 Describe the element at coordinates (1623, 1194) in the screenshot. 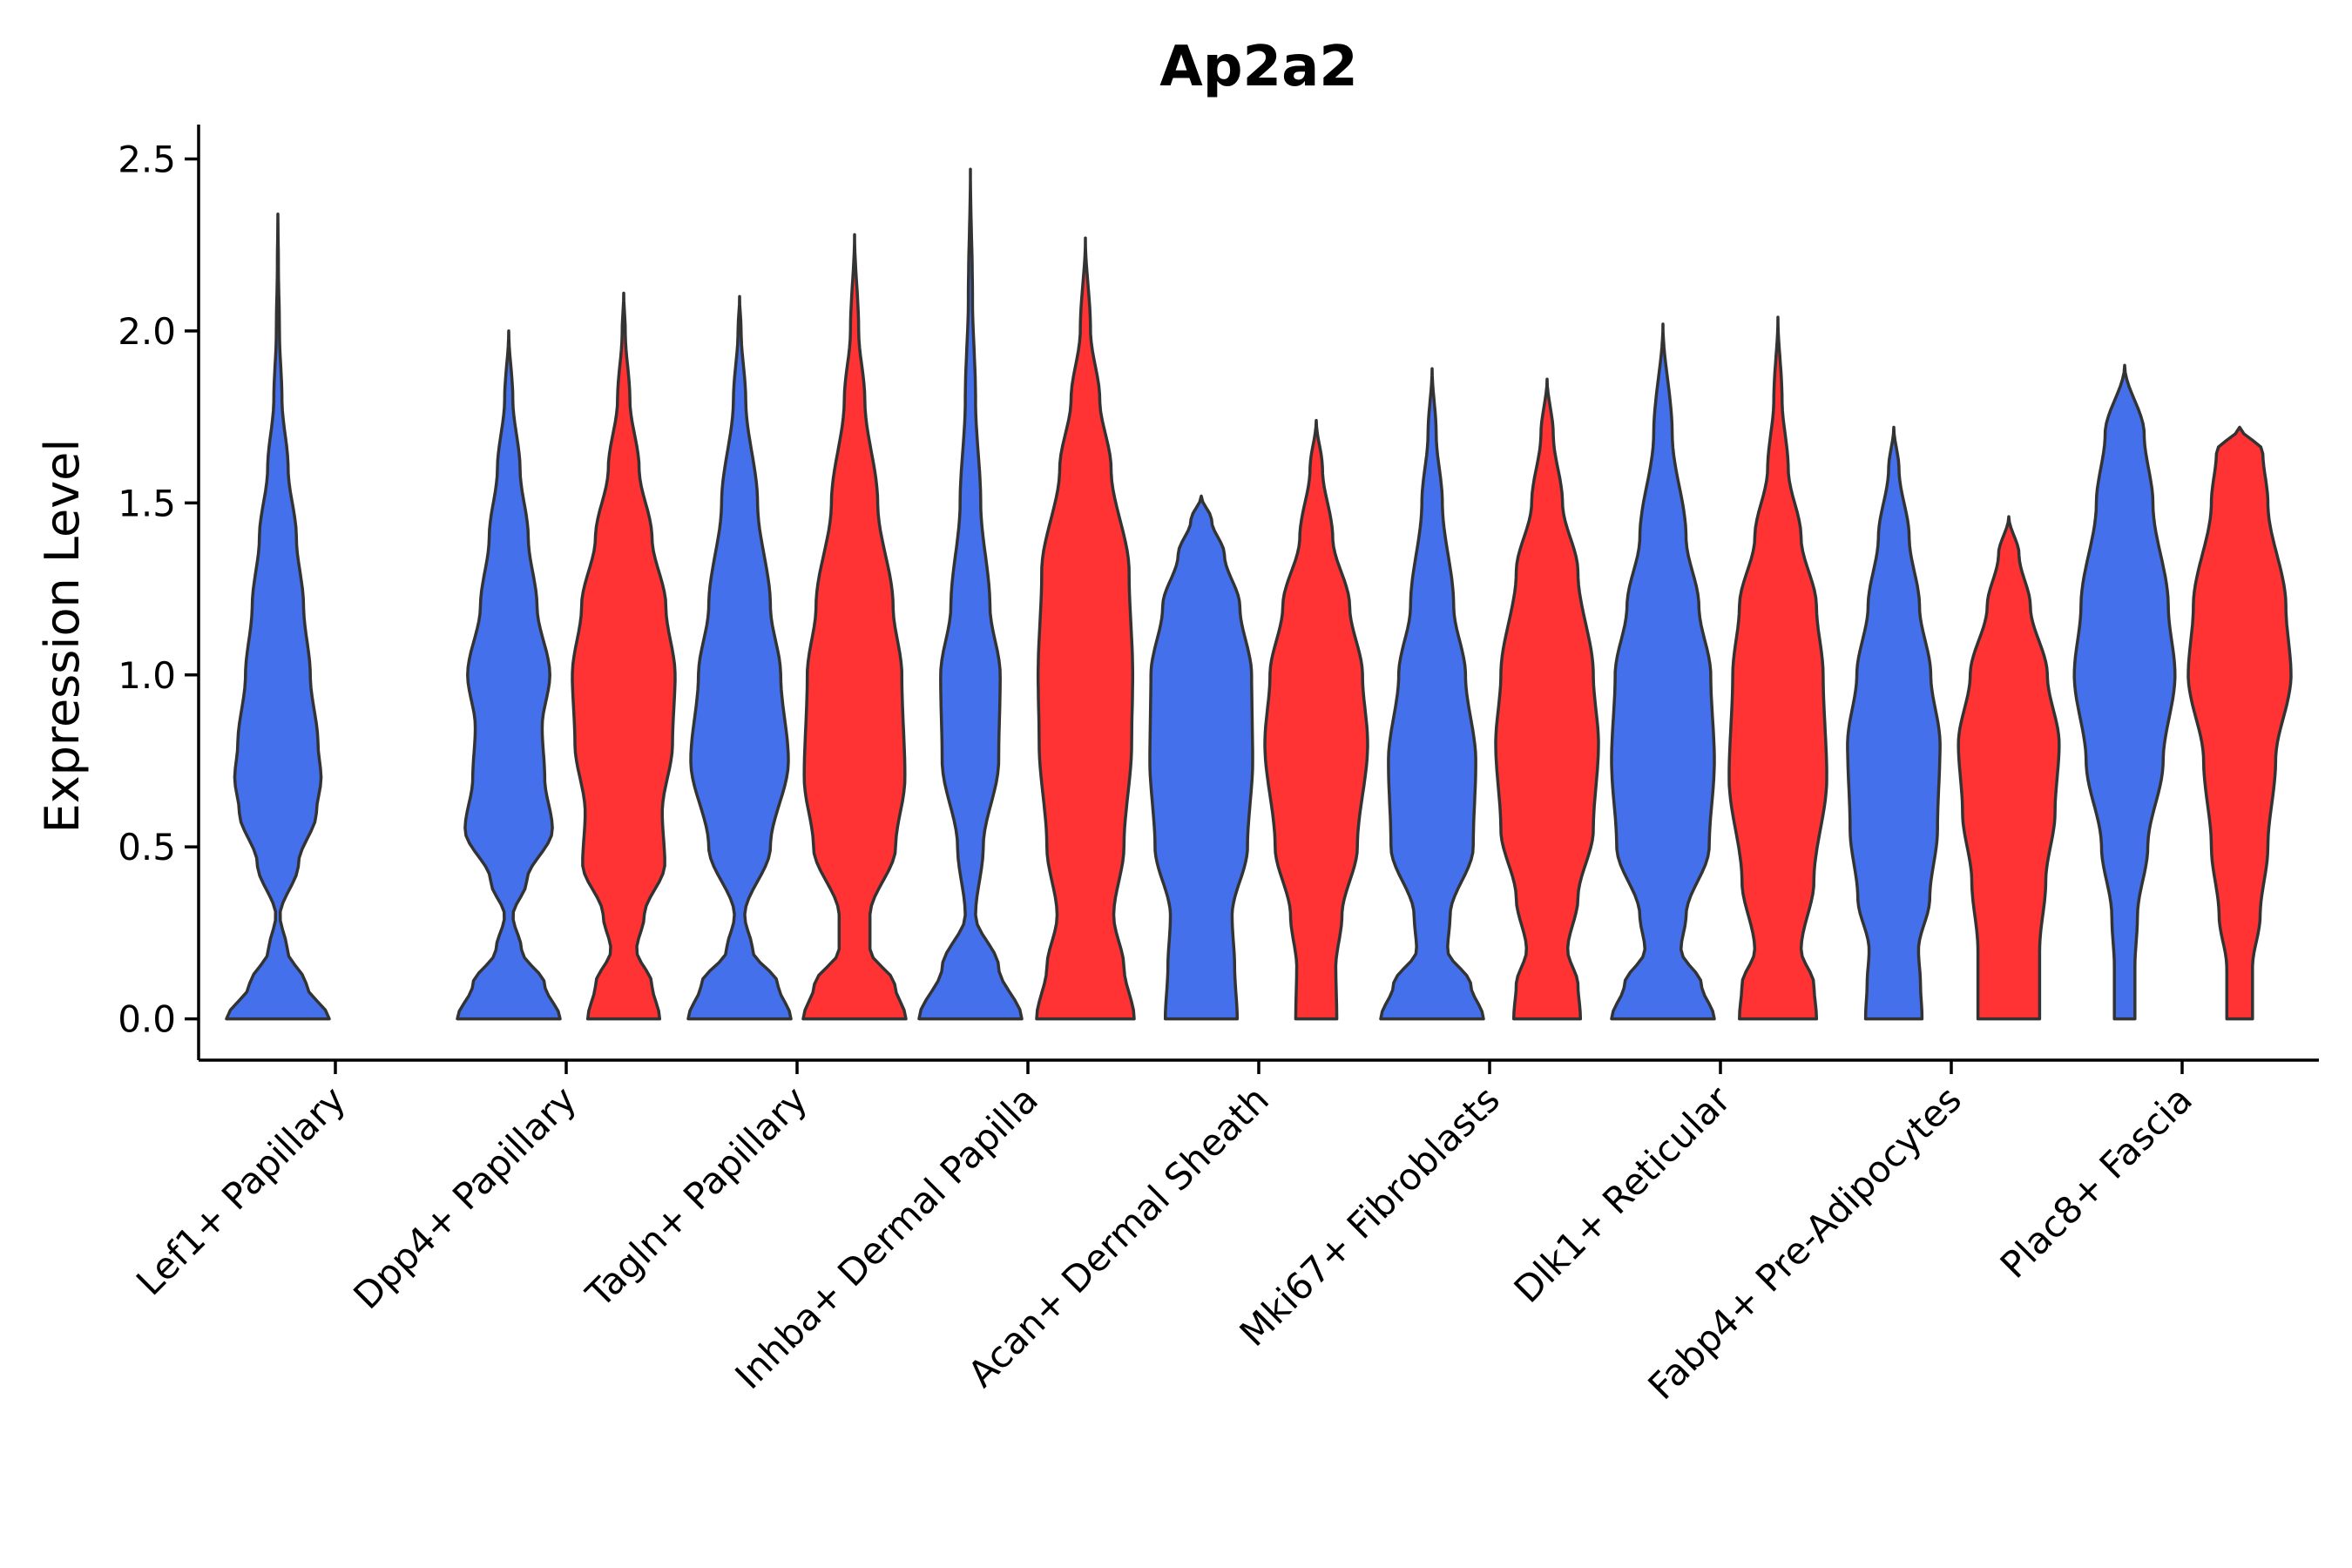

I see `x-tick-label: Dlk1+ Reticular` at that location.